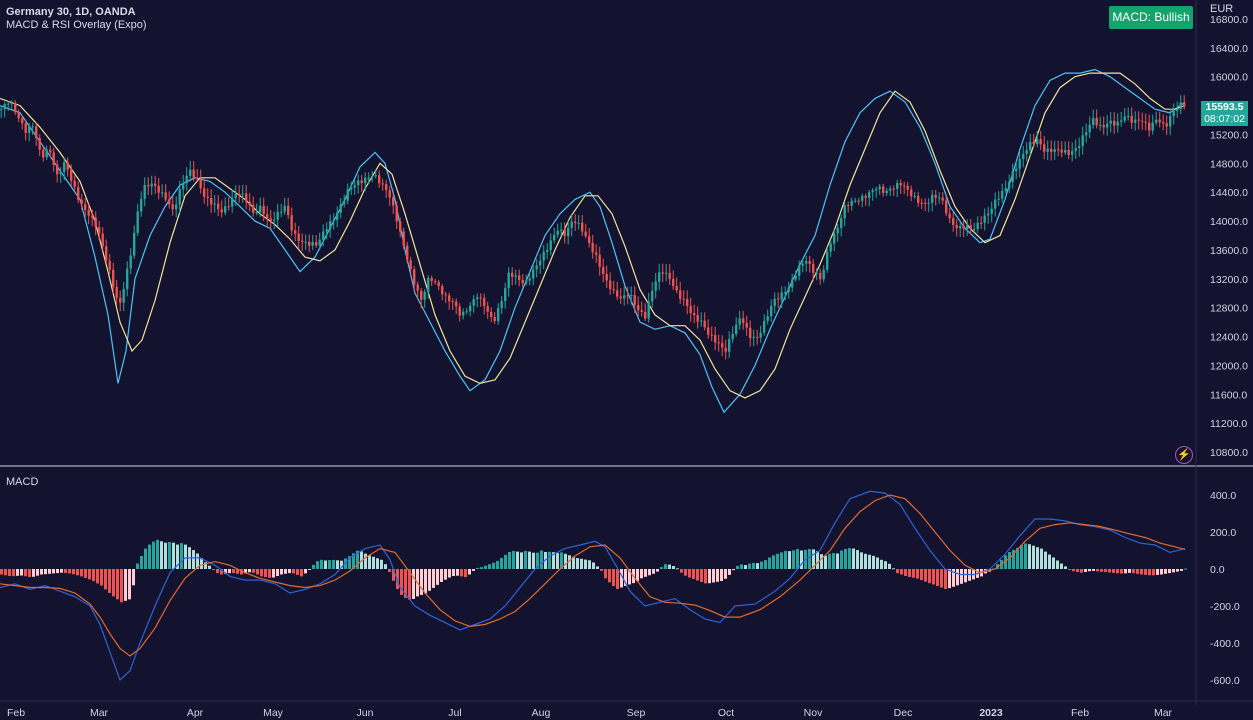  I want to click on month-label: Dec, so click(903, 713).